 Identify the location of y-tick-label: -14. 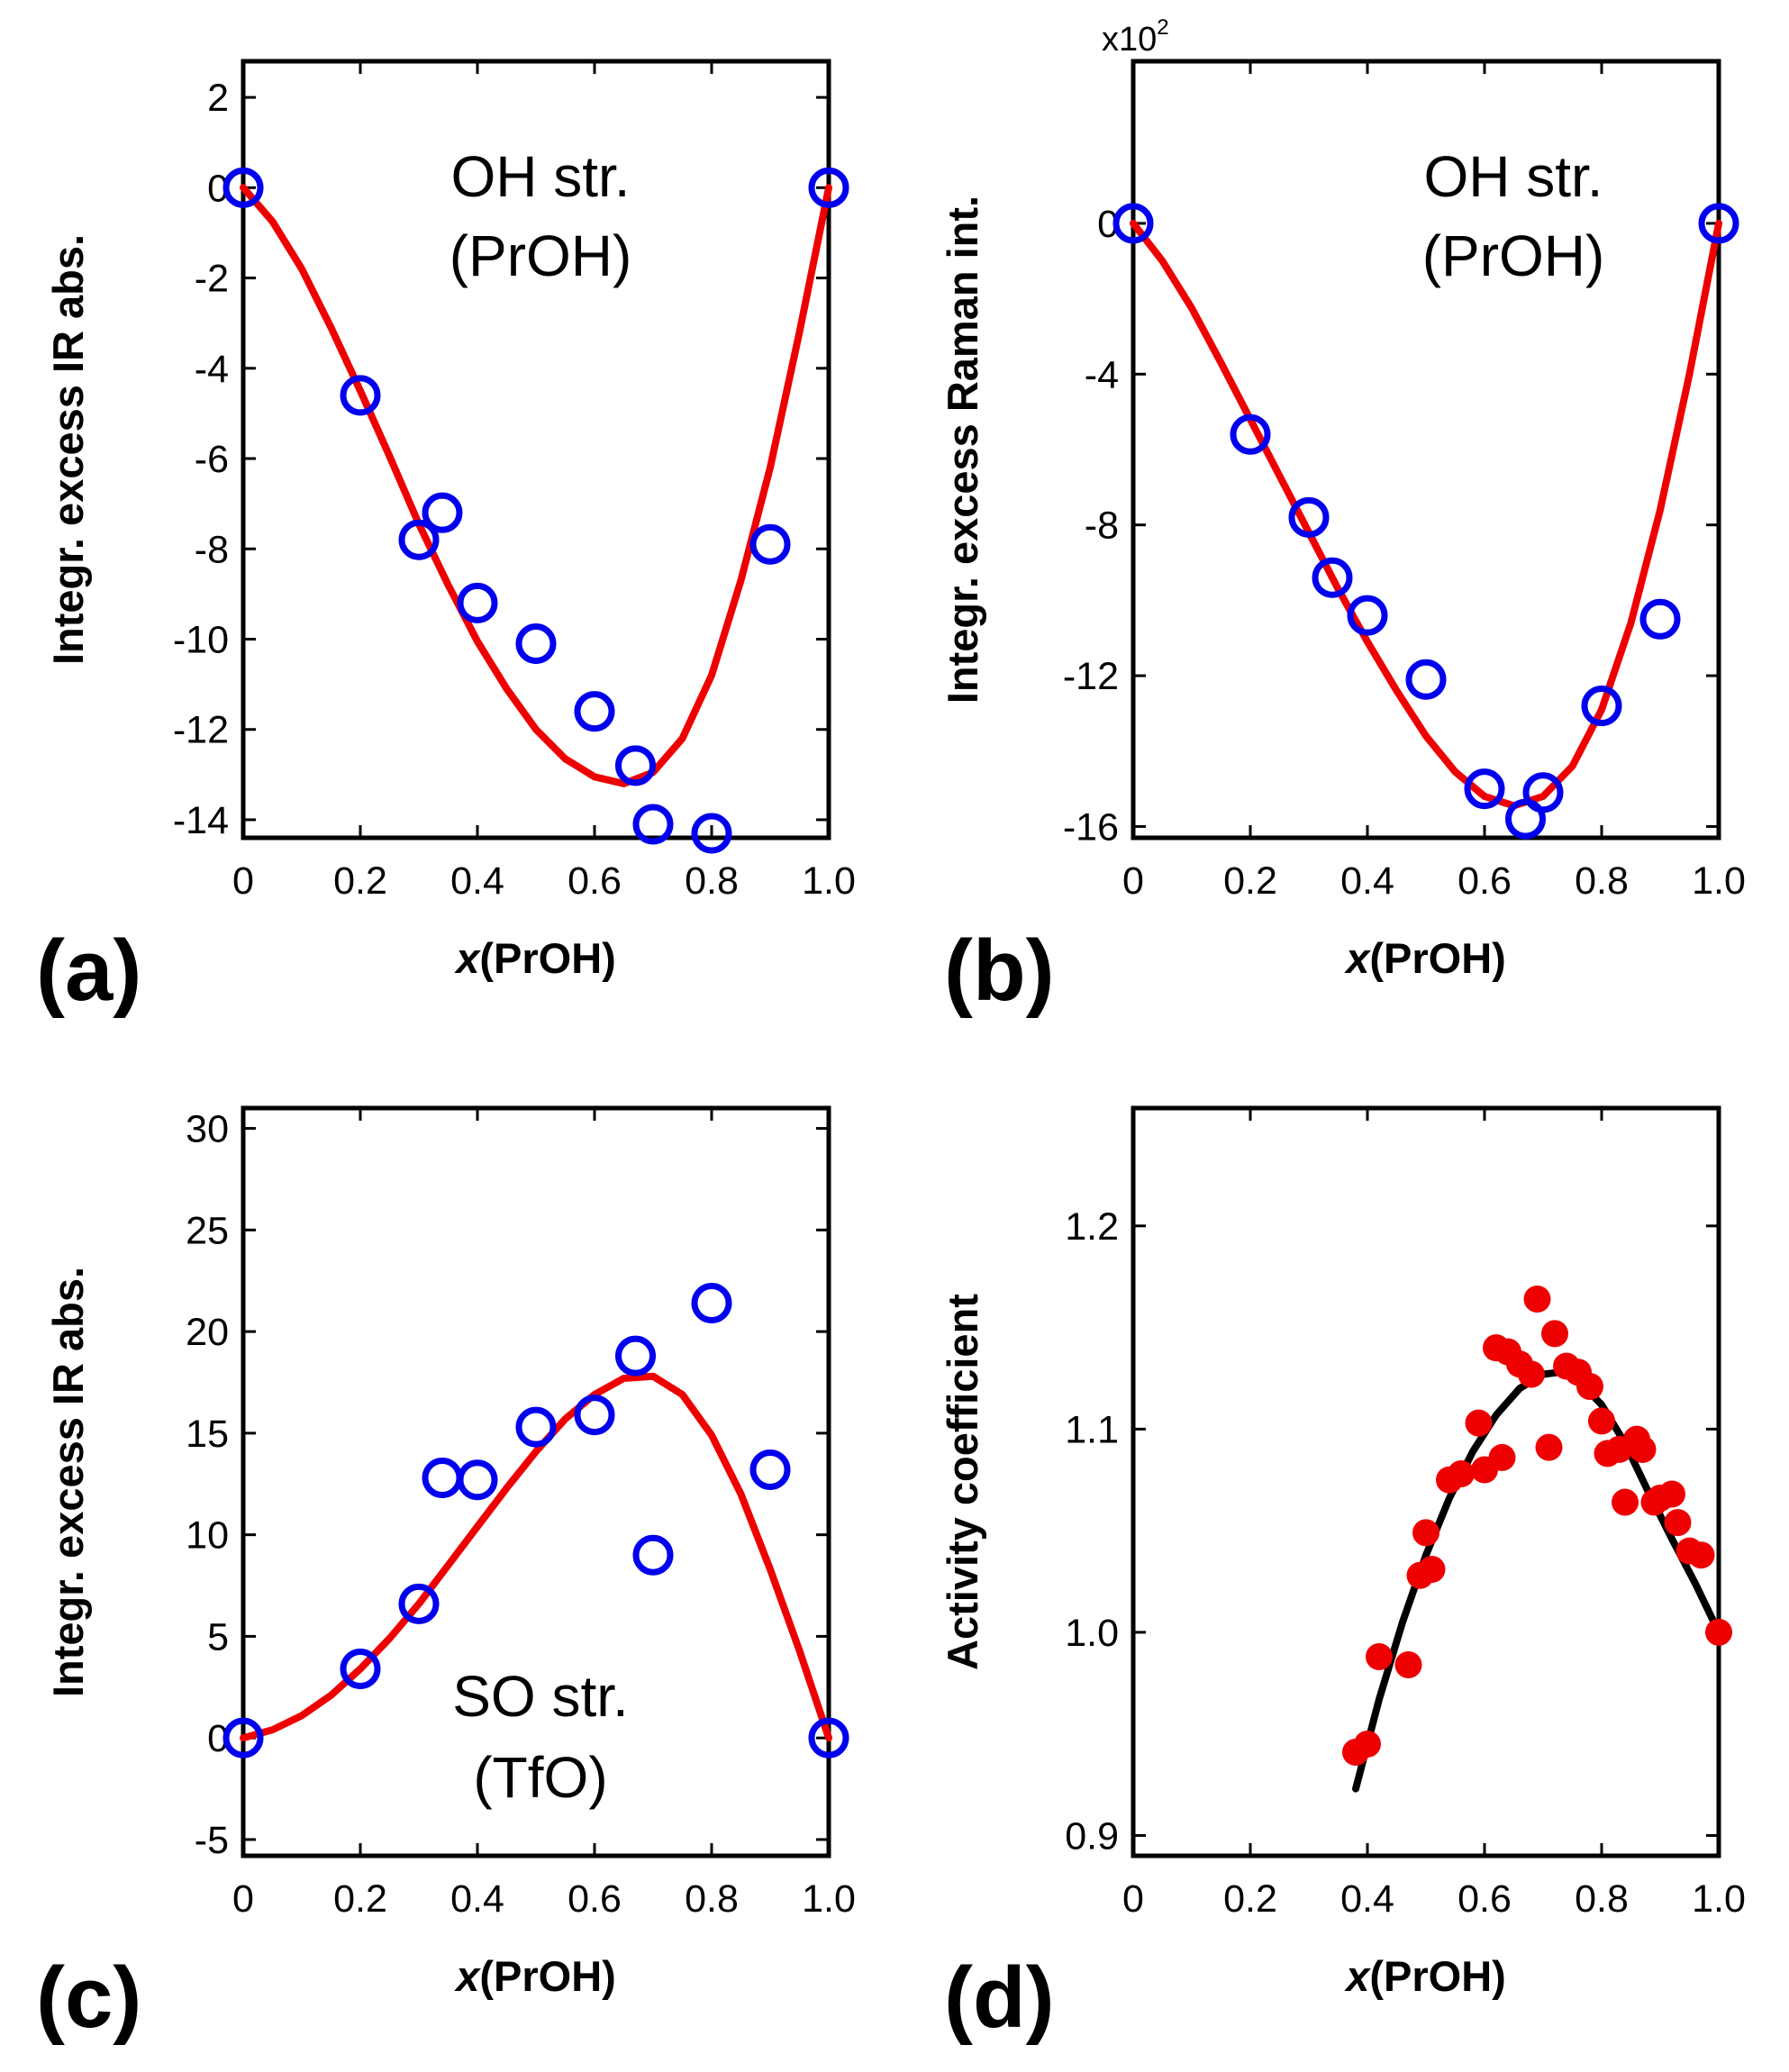
(201, 820).